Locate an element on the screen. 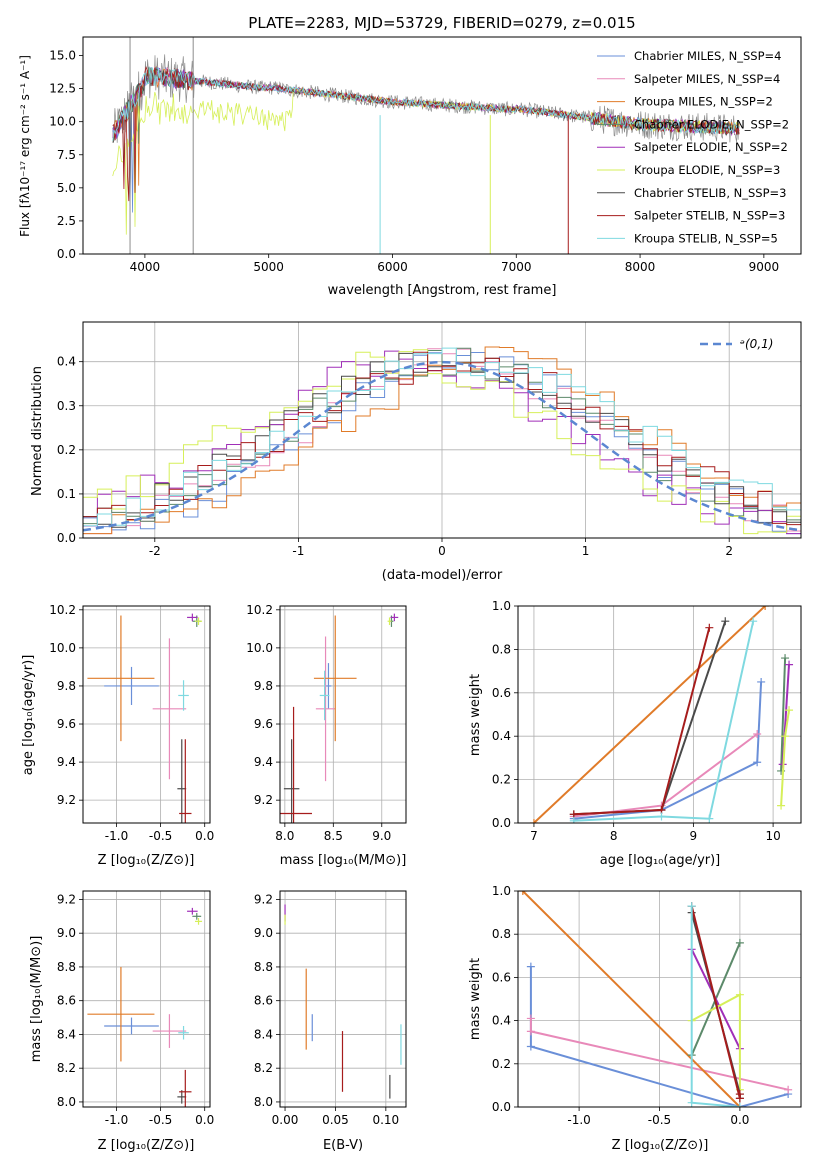 This screenshot has width=819, height=1170. ageZ-grid is located at coordinates (146, 714).